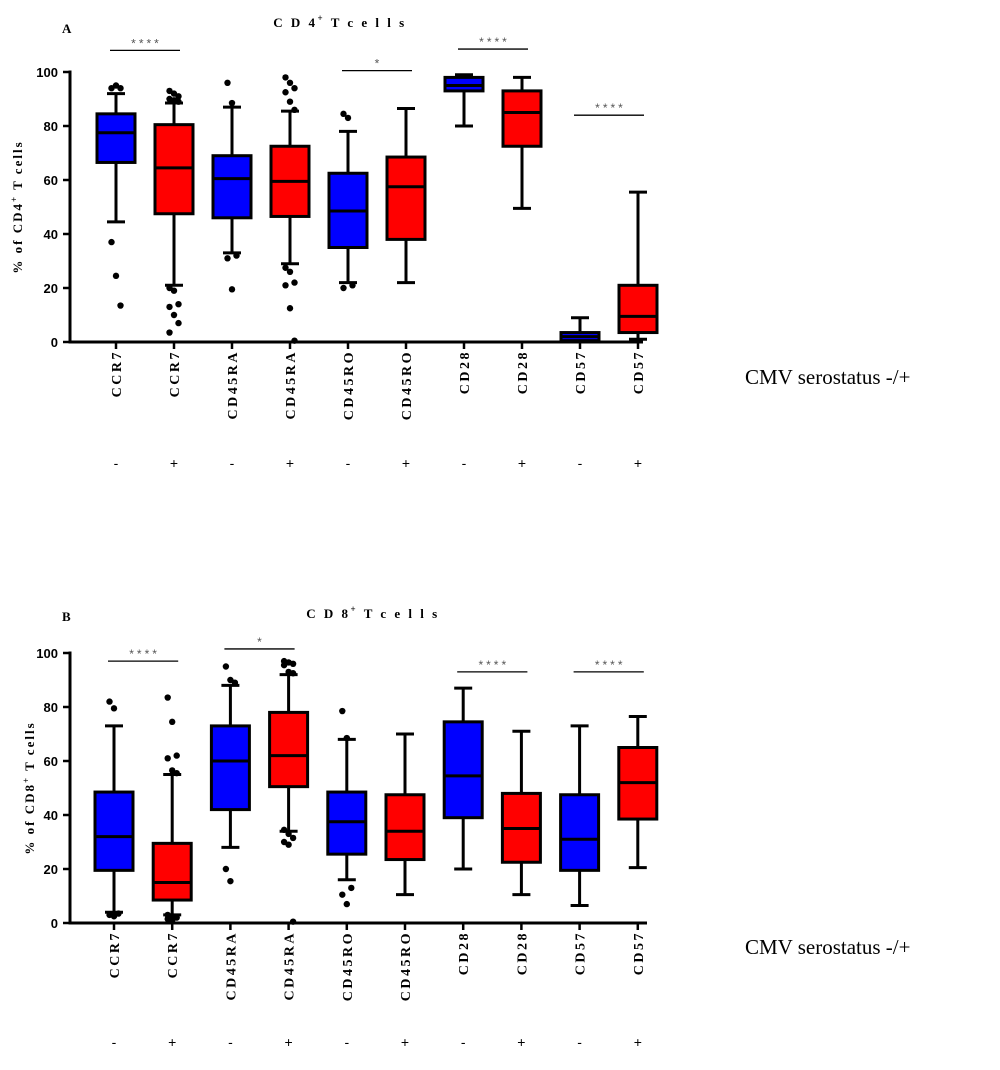 The height and width of the screenshot is (1070, 1000). What do you see at coordinates (29, 787) in the screenshot?
I see `y-axis-label: % of CD8+ T cells` at bounding box center [29, 787].